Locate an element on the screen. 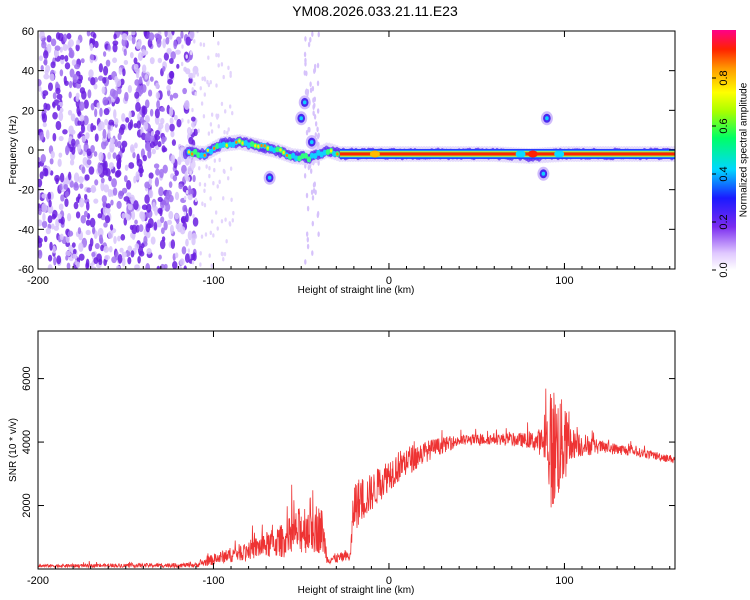 The width and height of the screenshot is (750, 600). ridge-core is located at coordinates (230, 144).